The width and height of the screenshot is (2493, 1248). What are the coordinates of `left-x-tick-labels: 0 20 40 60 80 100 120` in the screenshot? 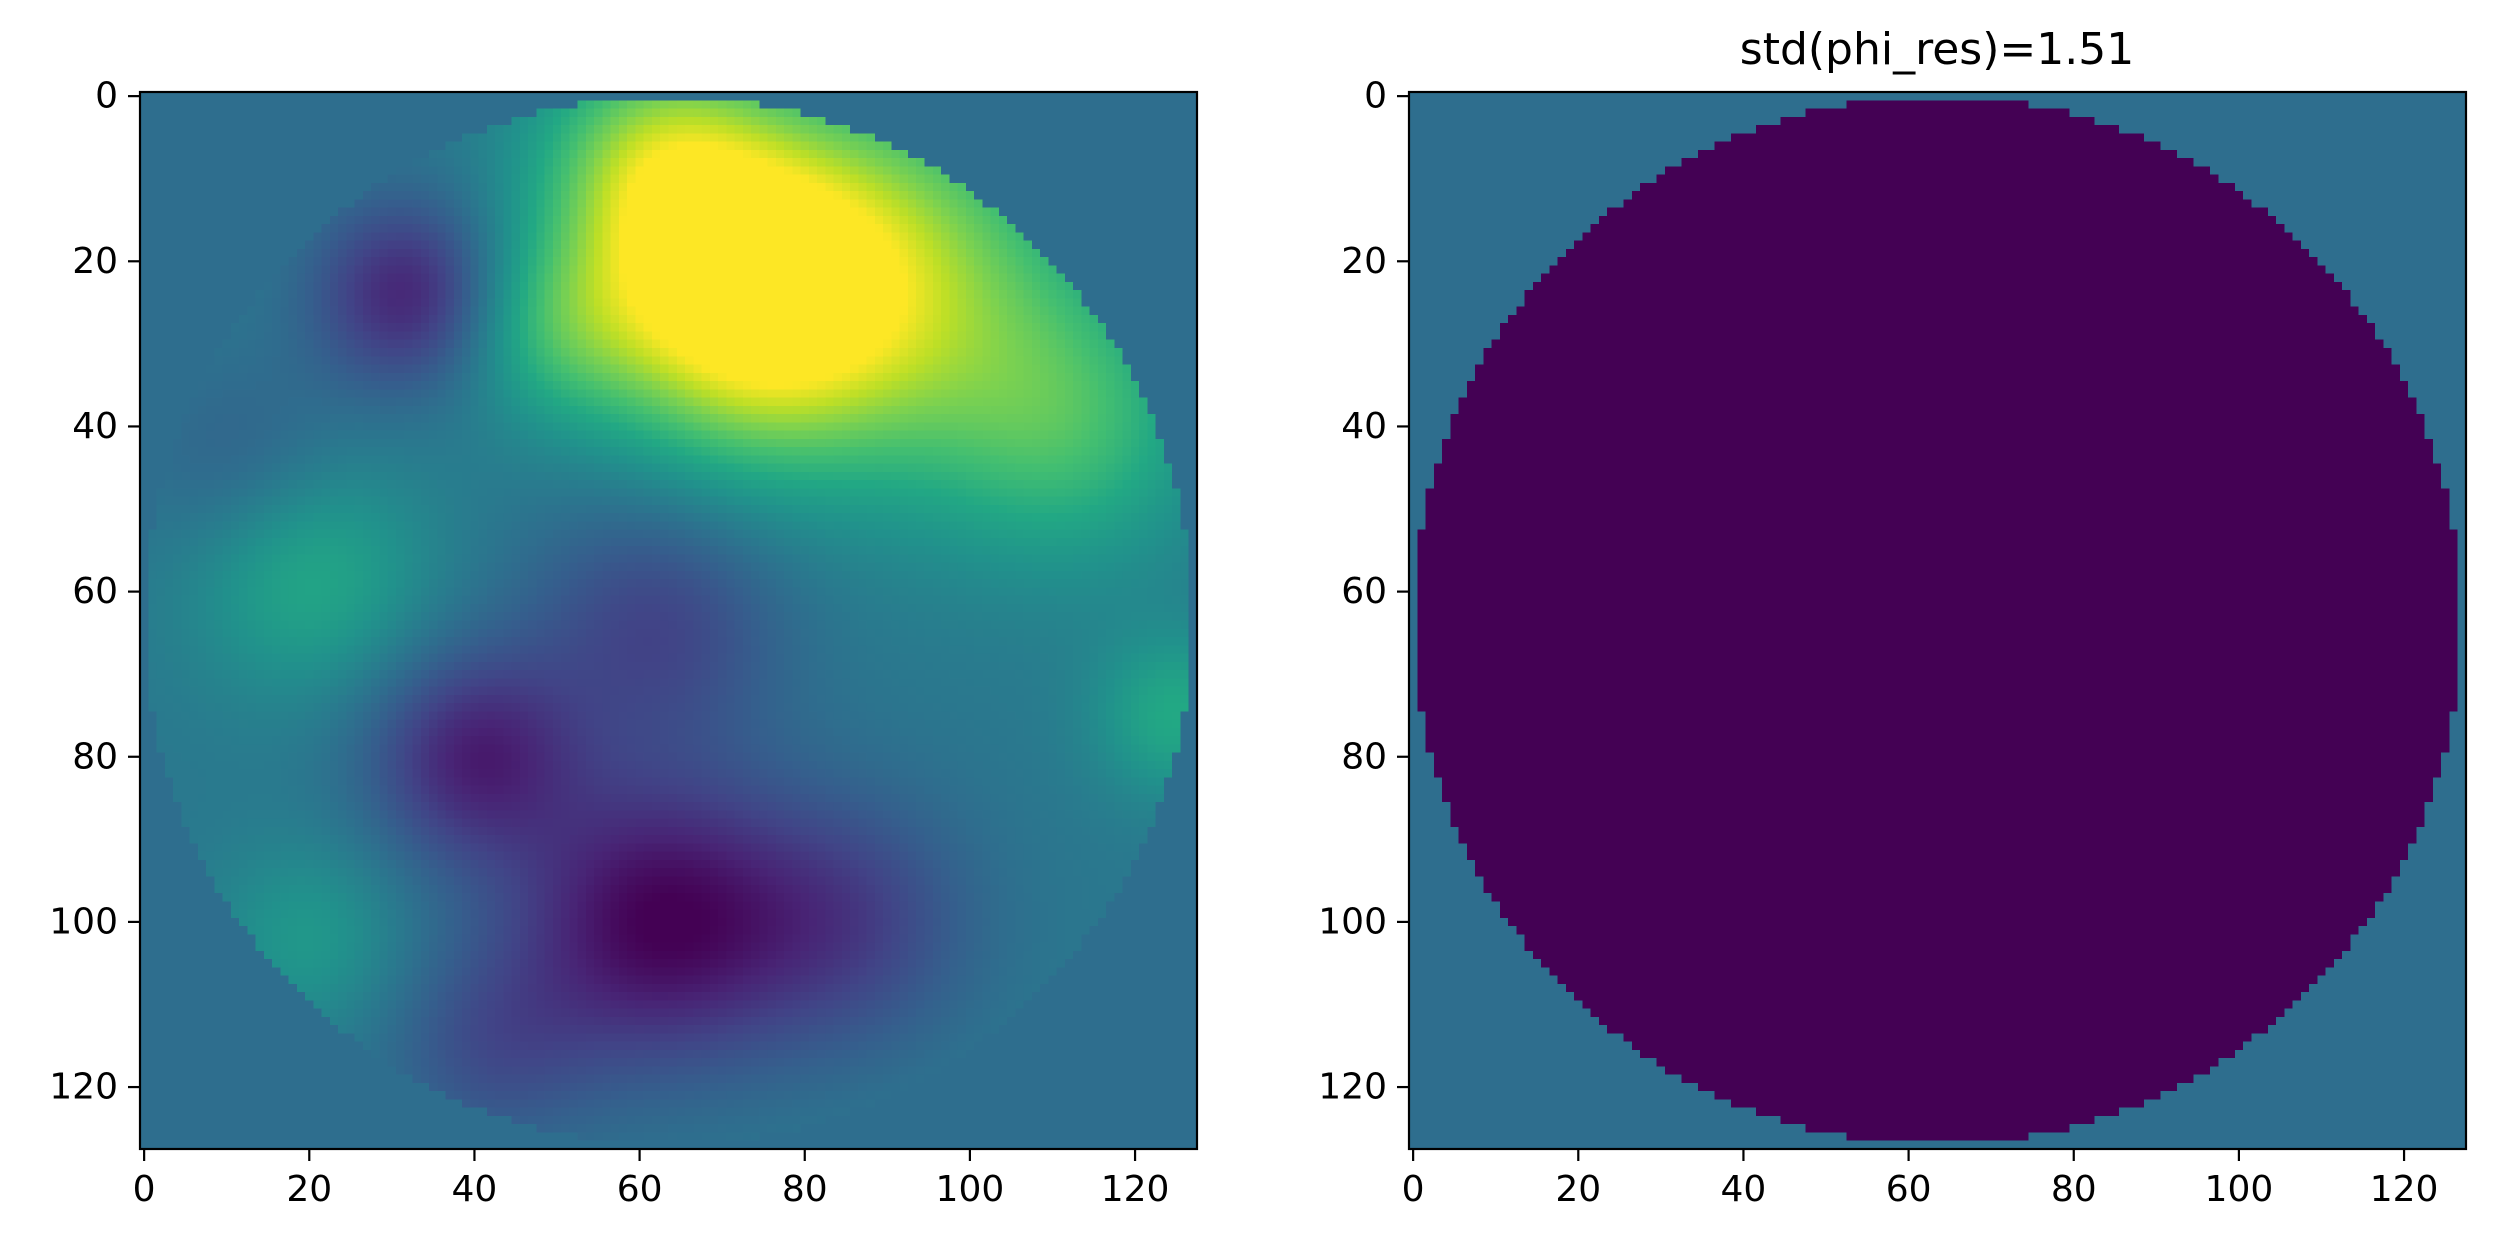 It's located at (651, 1189).